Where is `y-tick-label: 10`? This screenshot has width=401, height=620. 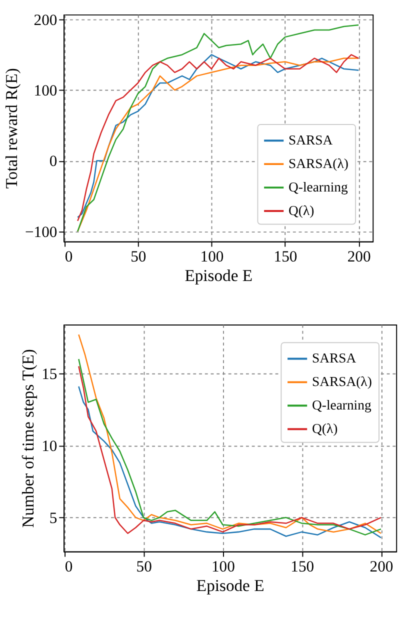 y-tick-label: 10 is located at coordinates (50, 446).